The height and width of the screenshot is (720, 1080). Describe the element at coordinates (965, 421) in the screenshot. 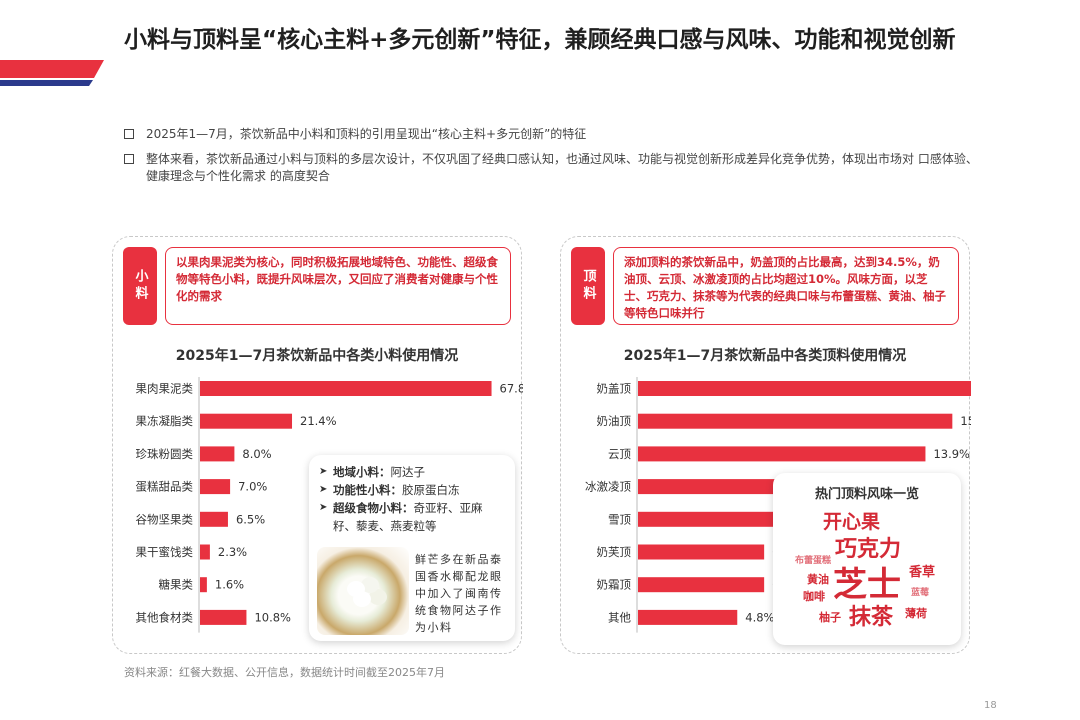

I see `data-label: 15.2%` at that location.